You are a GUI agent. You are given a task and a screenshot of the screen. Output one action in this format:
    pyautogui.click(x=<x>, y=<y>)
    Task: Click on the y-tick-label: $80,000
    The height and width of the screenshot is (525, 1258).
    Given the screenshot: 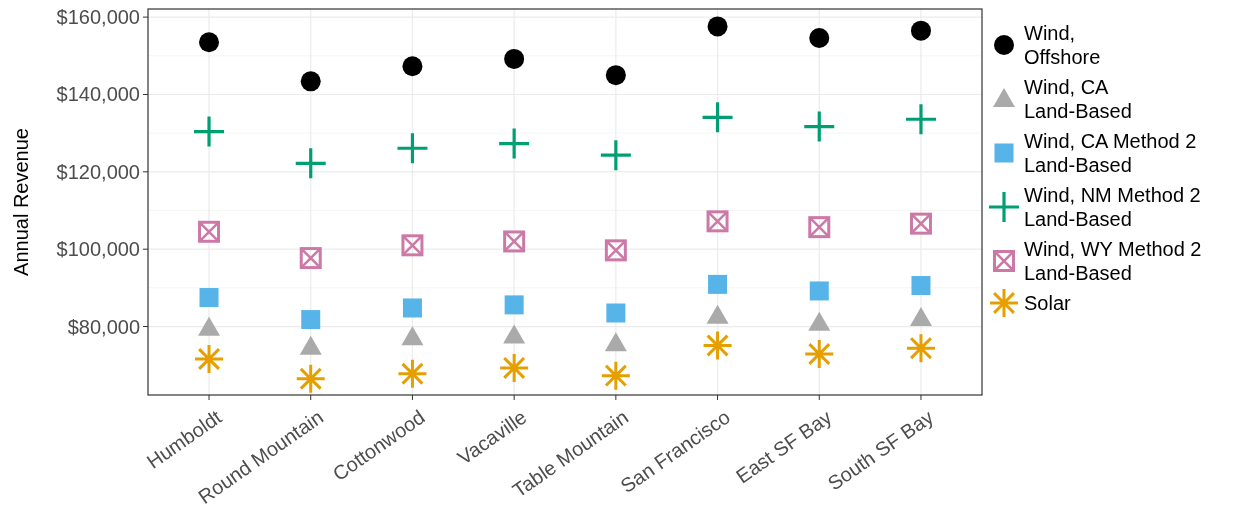 What is the action you would take?
    pyautogui.click(x=103, y=326)
    